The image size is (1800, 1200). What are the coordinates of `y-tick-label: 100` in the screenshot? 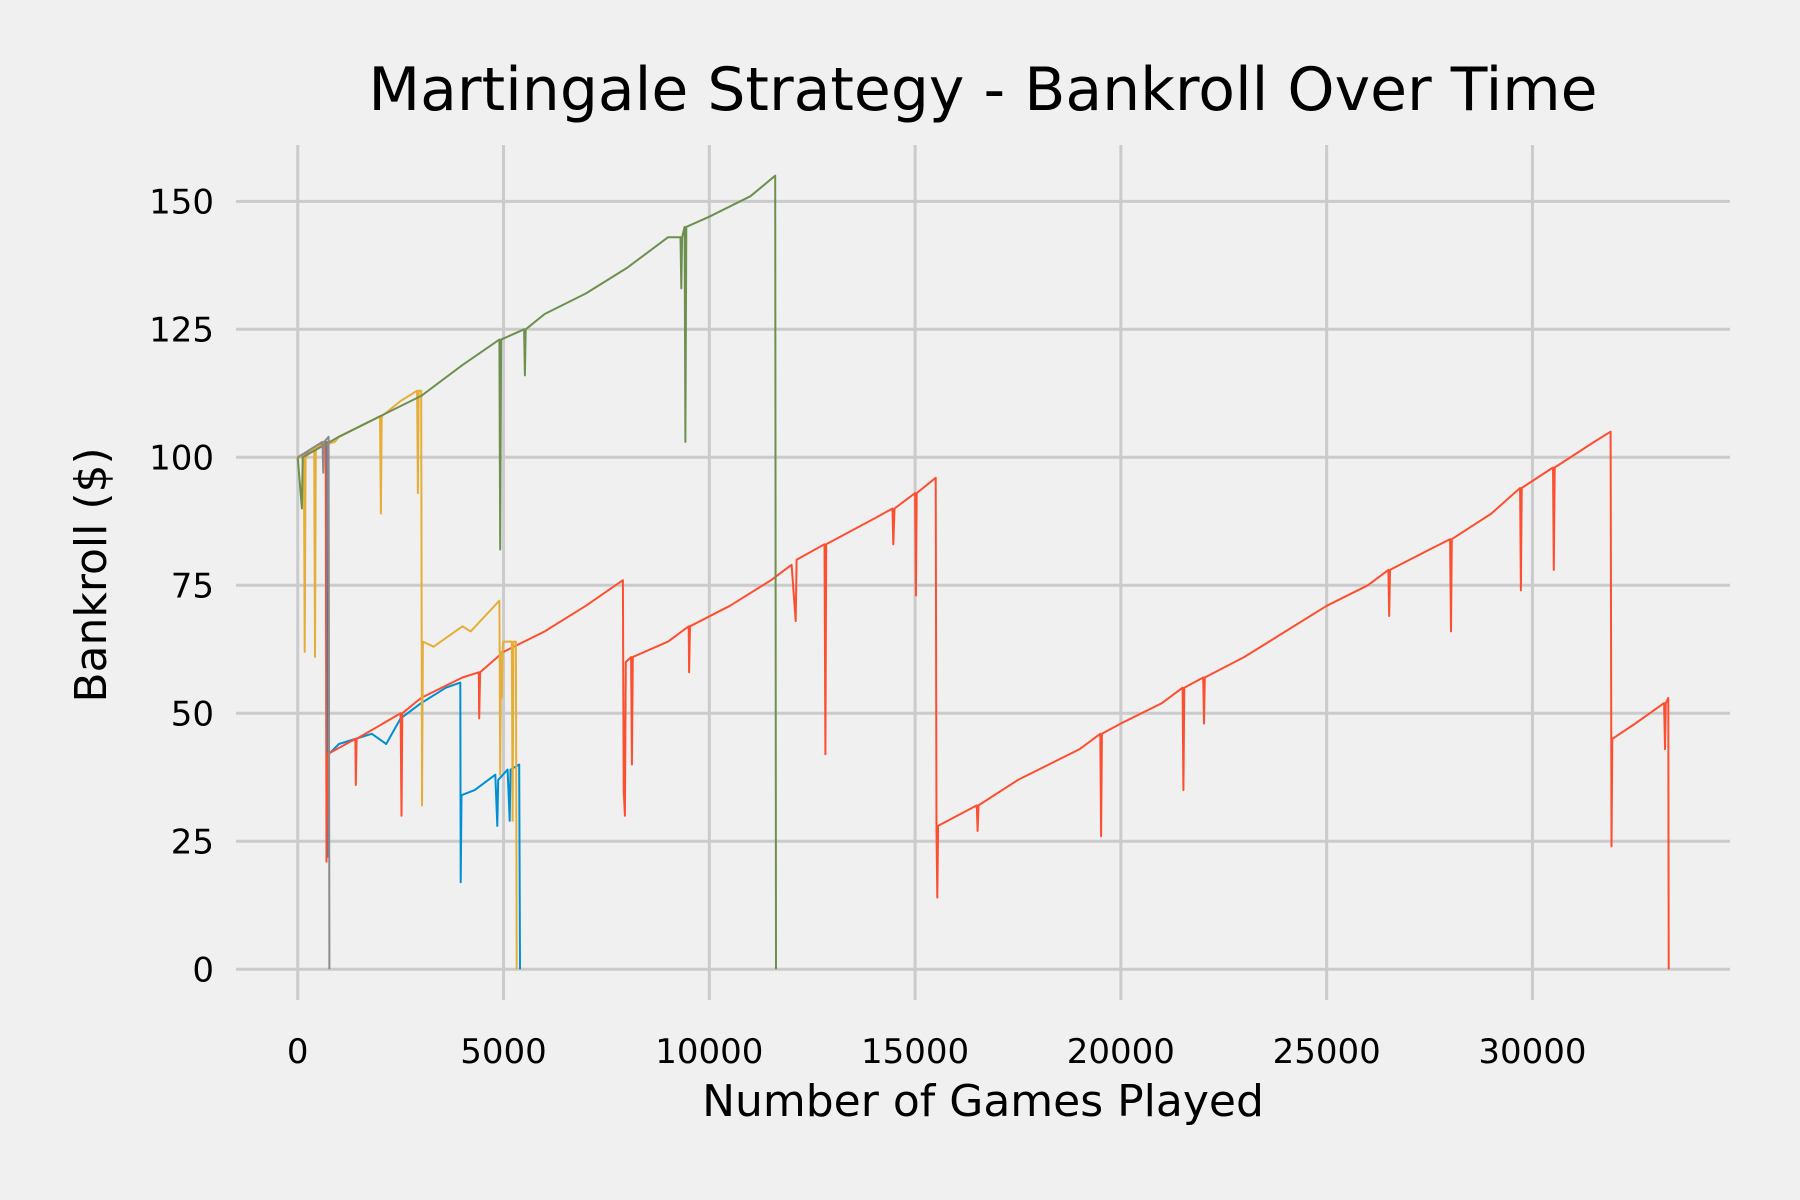 It's located at (181, 458).